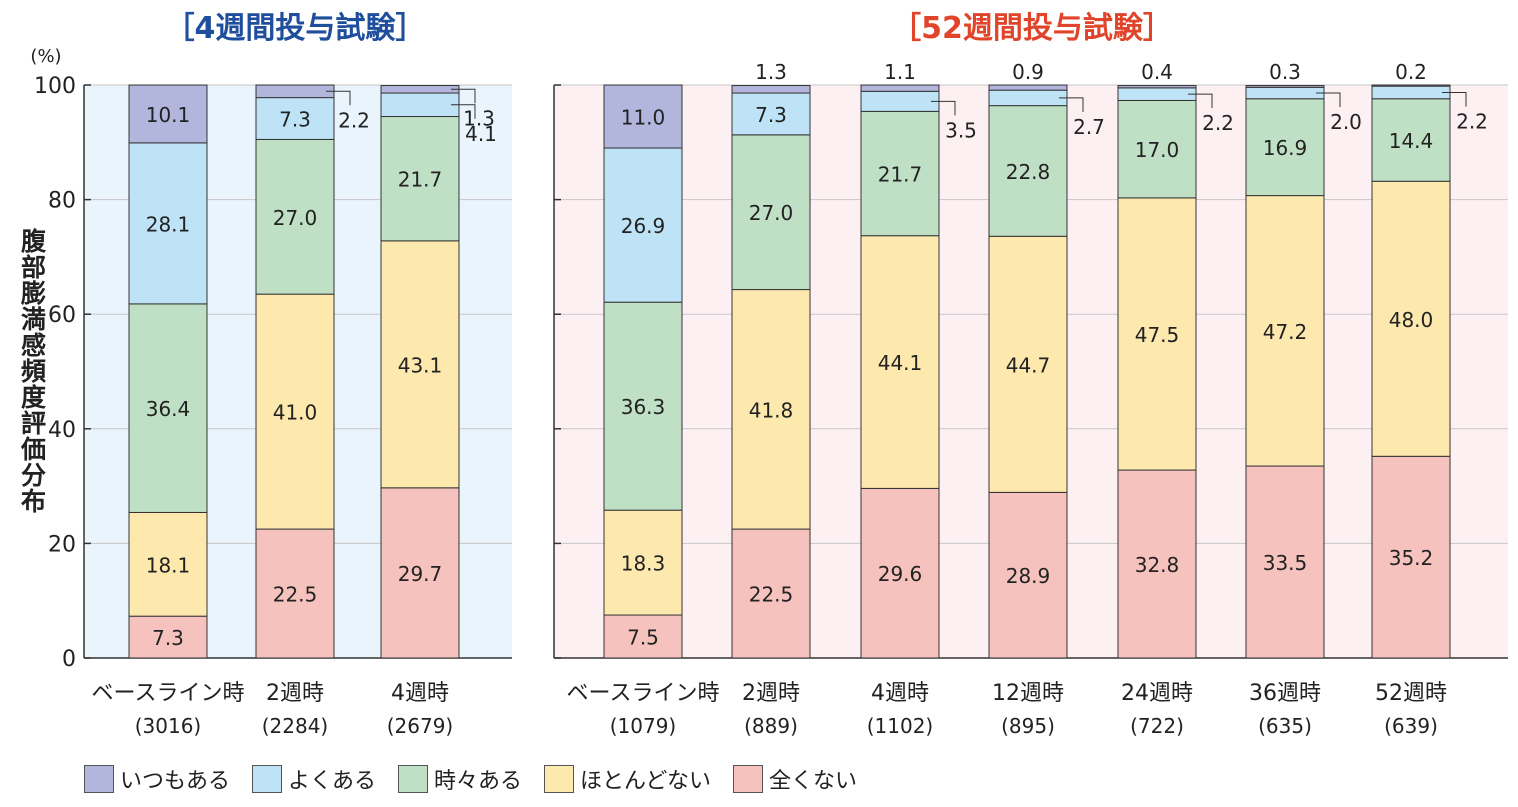 Image resolution: width=1518 pixels, height=807 pixels. What do you see at coordinates (33, 370) in the screenshot?
I see `y-axis-label: 腹部膨満感頻度評価分布` at bounding box center [33, 370].